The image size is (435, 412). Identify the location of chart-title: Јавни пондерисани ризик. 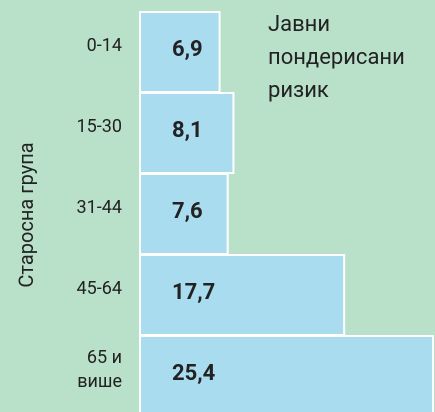
(336, 57).